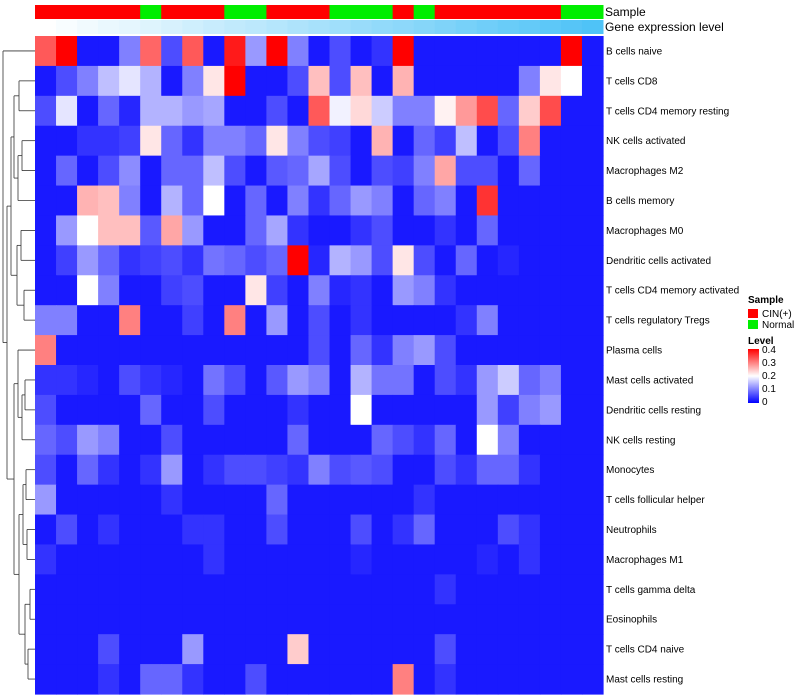 Image resolution: width=800 pixels, height=700 pixels. I want to click on legend-sample-title: Sample, so click(766, 300).